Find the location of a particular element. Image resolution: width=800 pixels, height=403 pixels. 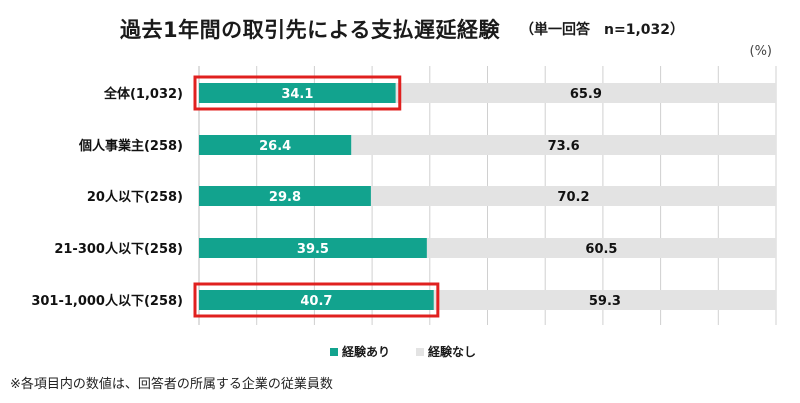

legend-item-no: 経験なし is located at coordinates (446, 351).